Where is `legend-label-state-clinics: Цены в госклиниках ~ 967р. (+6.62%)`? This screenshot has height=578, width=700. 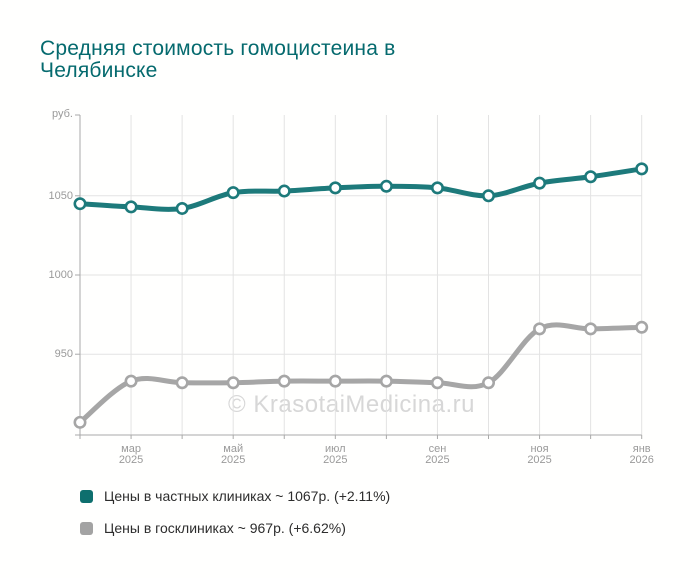 legend-label-state-clinics: Цены в госклиниках ~ 967р. (+6.62%) is located at coordinates (225, 528).